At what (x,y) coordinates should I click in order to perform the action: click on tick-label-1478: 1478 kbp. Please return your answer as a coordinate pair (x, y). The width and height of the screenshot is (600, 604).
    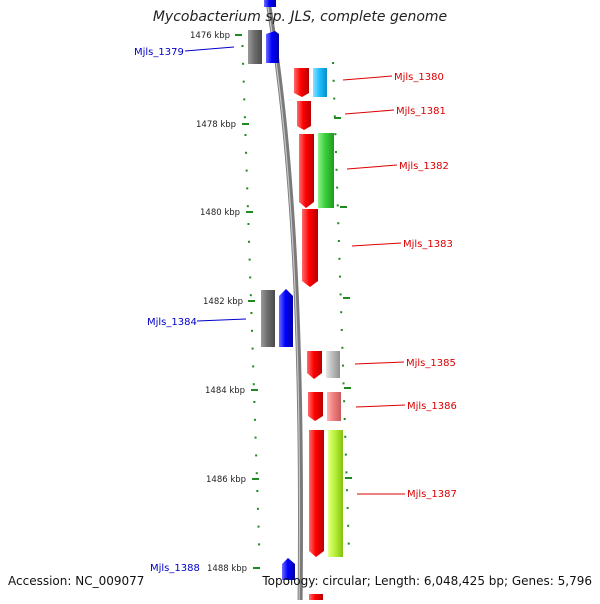
    Looking at the image, I should click on (216, 125).